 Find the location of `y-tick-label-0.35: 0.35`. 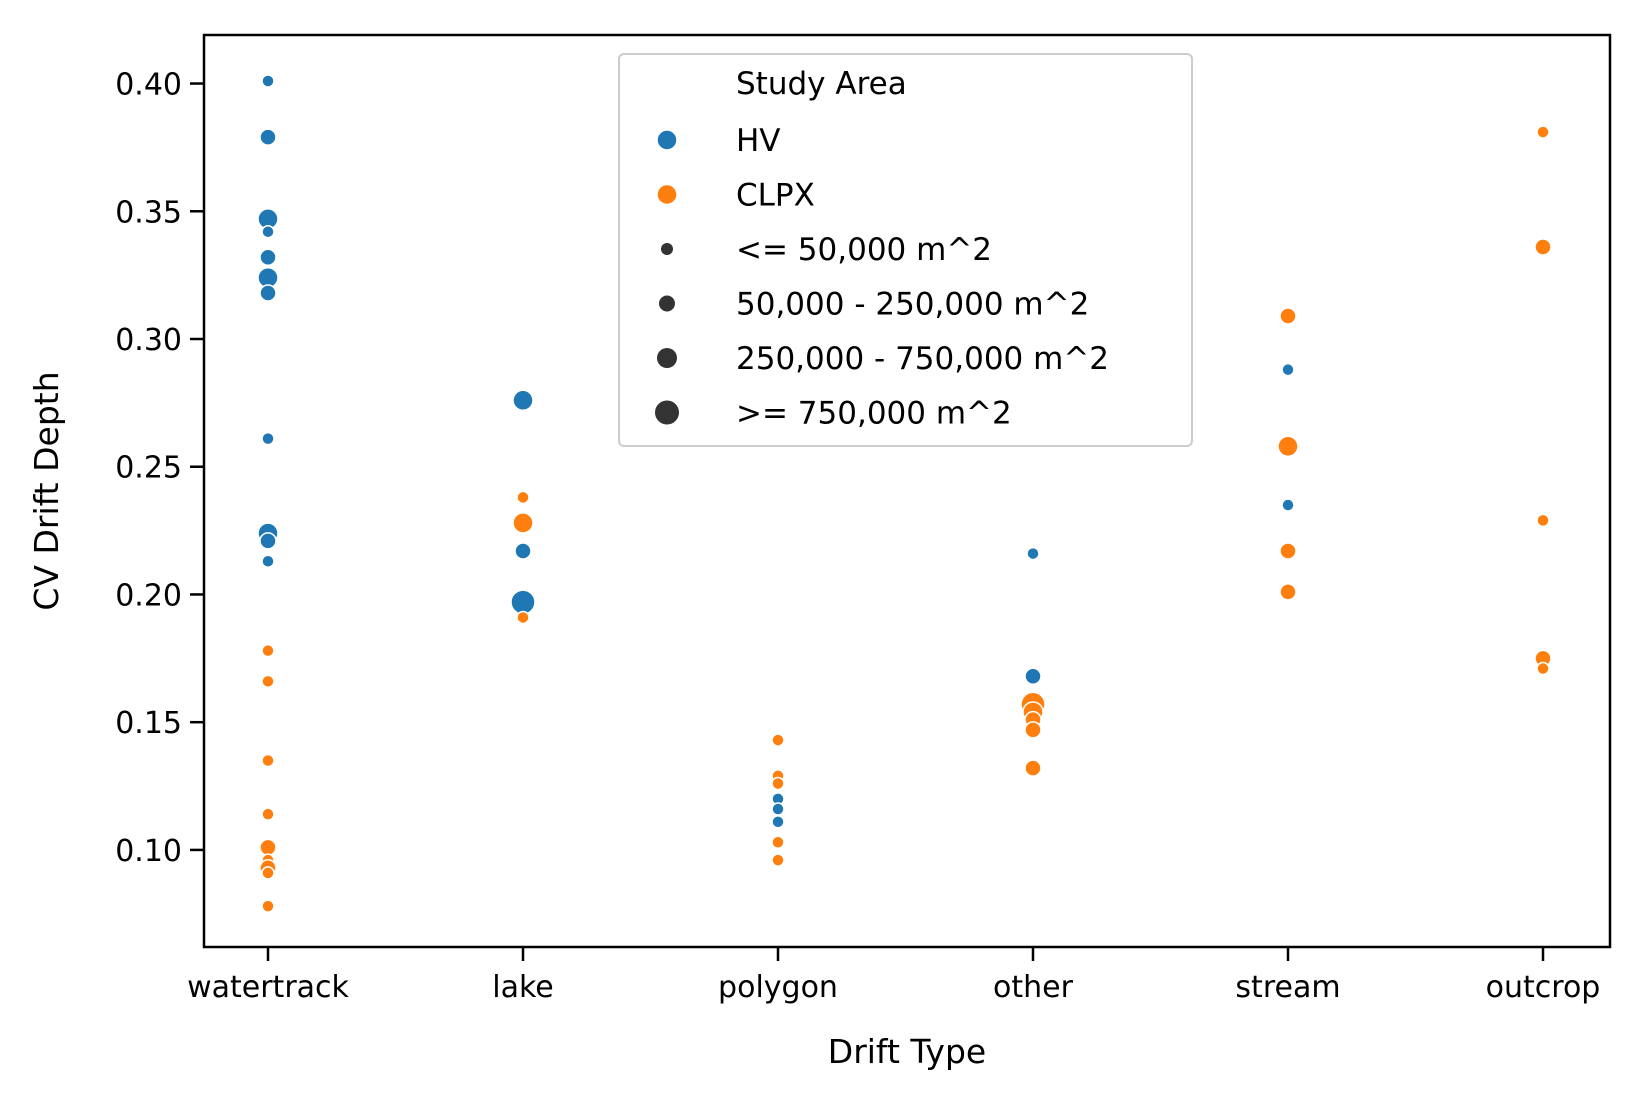

y-tick-label-0.35: 0.35 is located at coordinates (148, 212).